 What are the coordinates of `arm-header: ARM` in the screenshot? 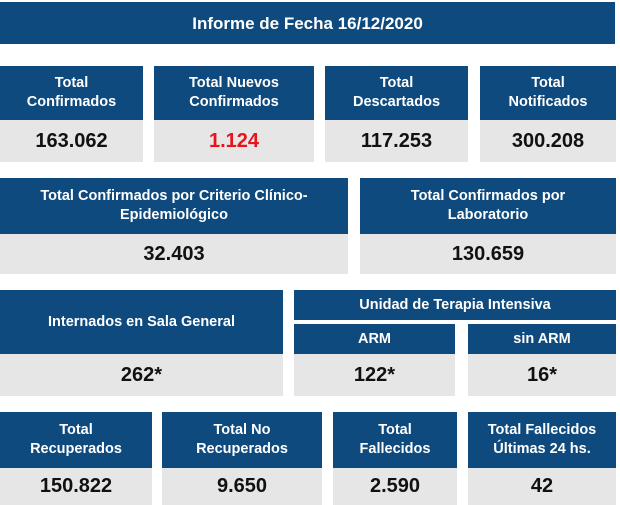 It's located at (374, 339).